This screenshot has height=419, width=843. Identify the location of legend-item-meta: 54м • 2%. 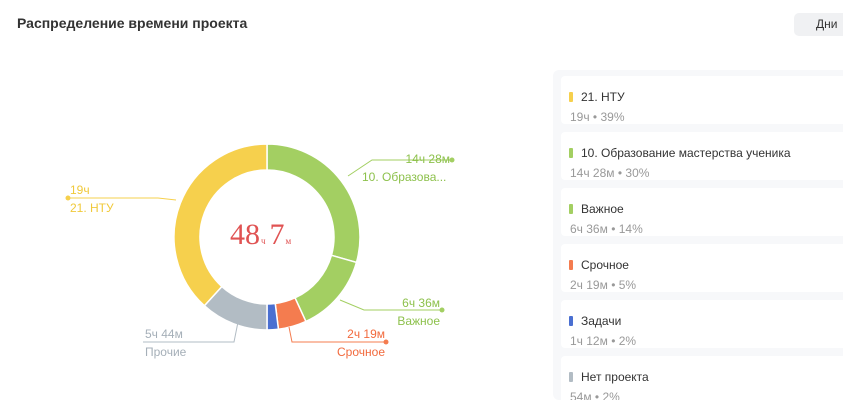
(595, 395).